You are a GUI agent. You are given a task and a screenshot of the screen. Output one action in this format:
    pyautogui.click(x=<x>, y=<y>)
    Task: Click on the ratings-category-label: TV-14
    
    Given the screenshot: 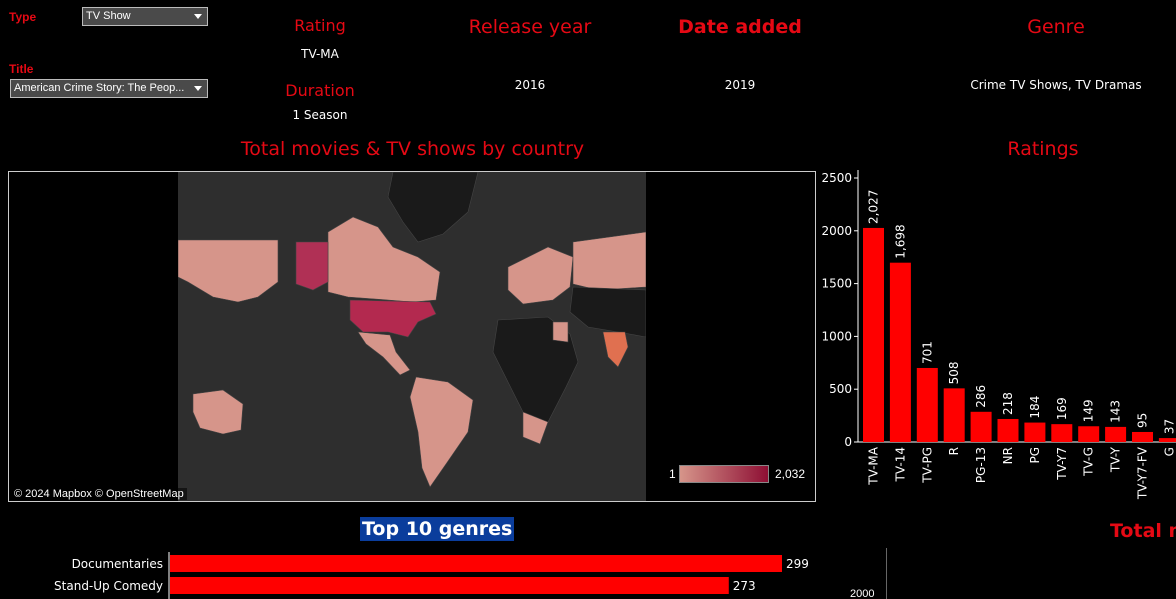 What is the action you would take?
    pyautogui.click(x=900, y=464)
    